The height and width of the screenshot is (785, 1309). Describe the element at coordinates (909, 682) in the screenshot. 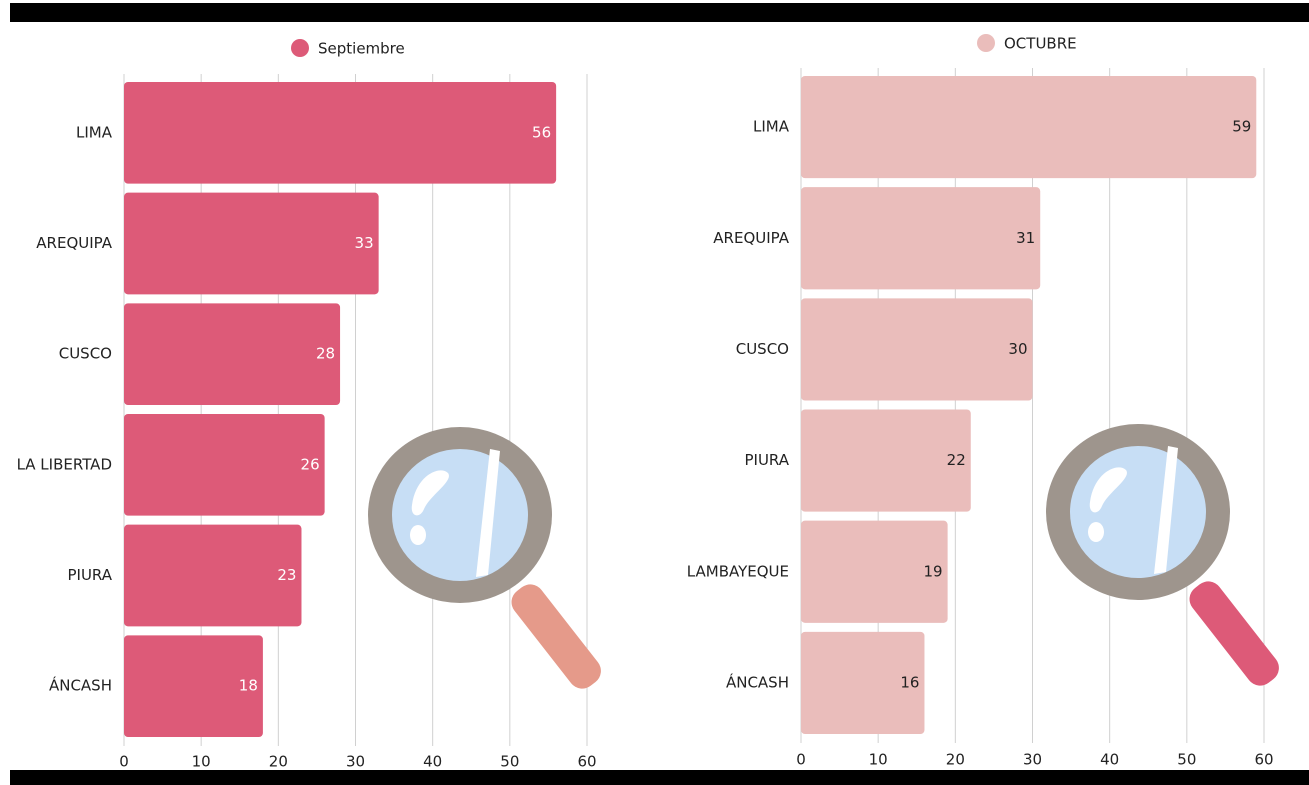

I see `value-label: 16` at that location.